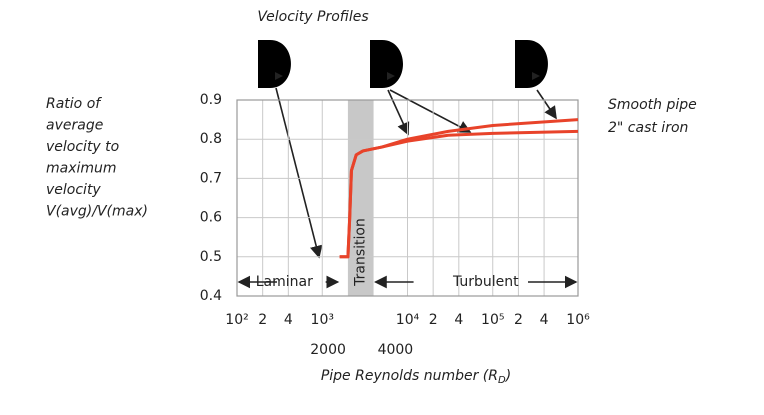 The image size is (764, 415). I want to click on x-axis-label-part: D, so click(502, 380).